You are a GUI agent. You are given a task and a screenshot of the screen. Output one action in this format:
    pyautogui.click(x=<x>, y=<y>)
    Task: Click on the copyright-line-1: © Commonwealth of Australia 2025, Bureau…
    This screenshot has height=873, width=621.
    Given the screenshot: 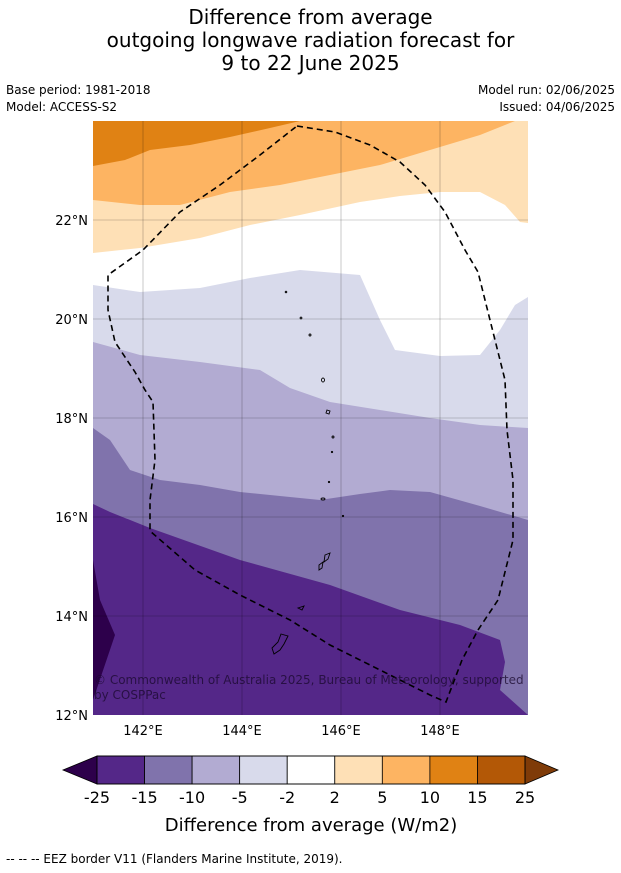 What is the action you would take?
    pyautogui.click(x=309, y=680)
    